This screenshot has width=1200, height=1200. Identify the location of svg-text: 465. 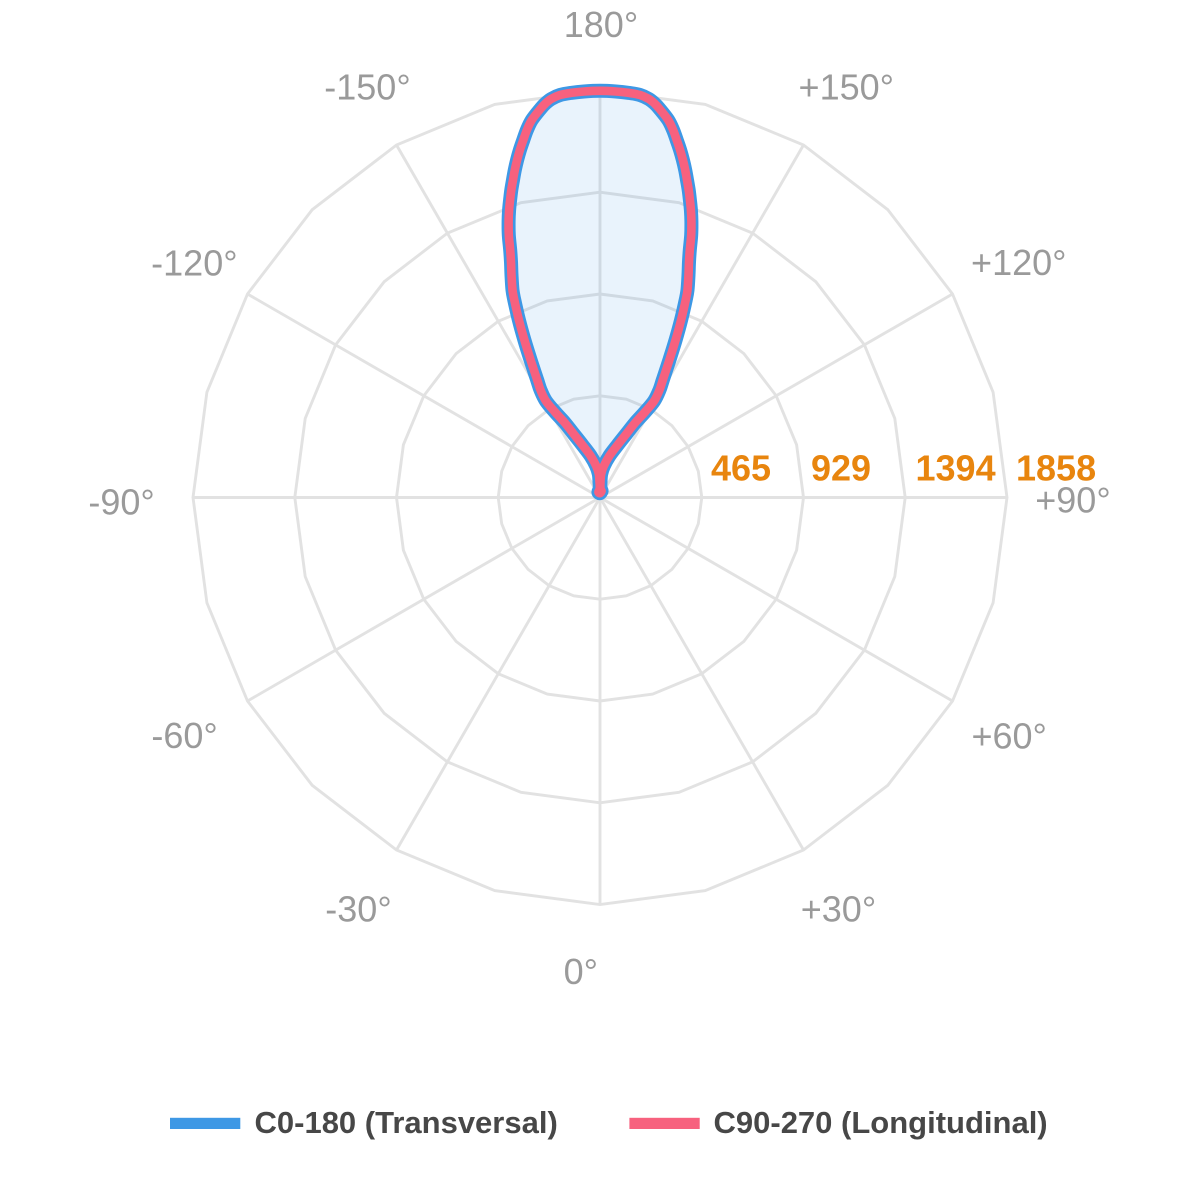
(741, 468).